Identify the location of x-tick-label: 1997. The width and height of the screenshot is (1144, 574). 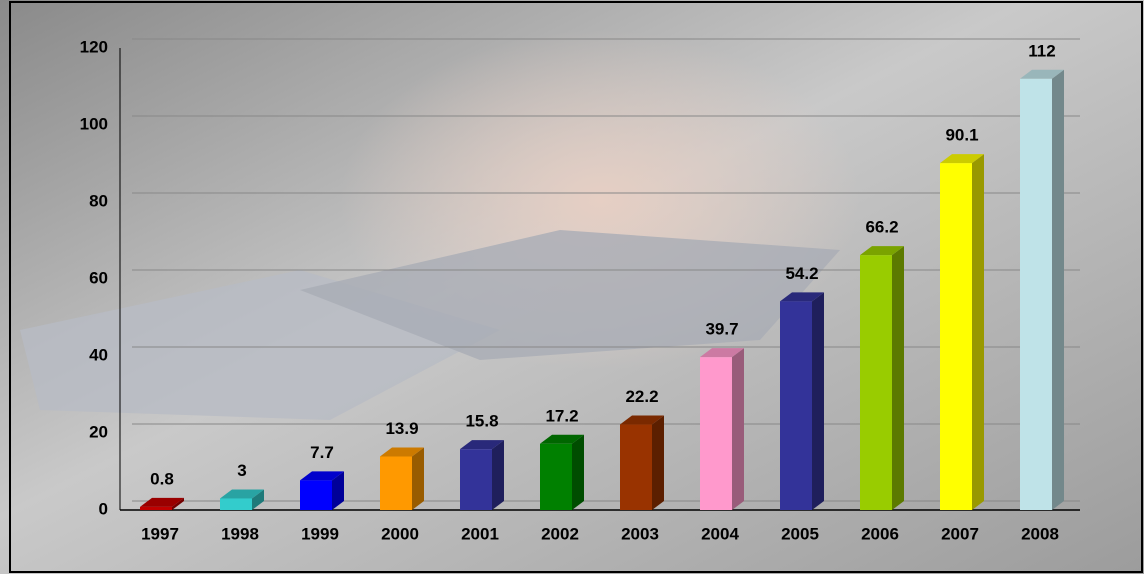
(160, 533).